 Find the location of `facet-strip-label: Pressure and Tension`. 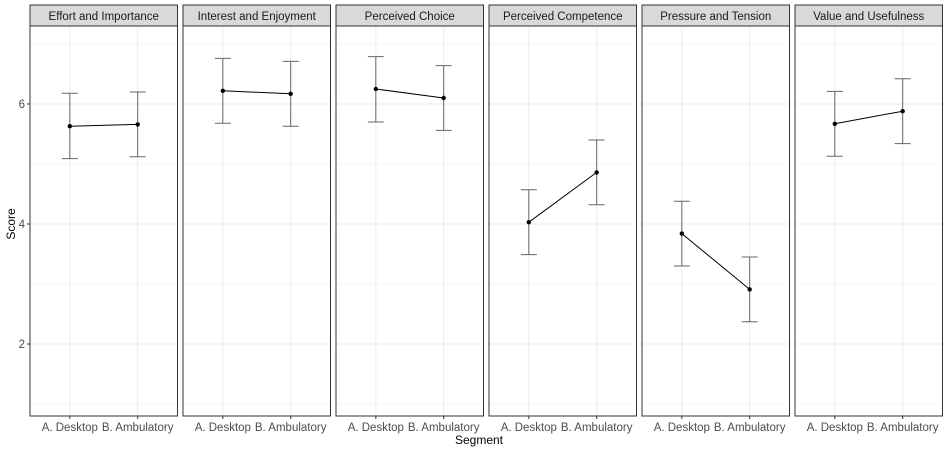

facet-strip-label: Pressure and Tension is located at coordinates (715, 17).